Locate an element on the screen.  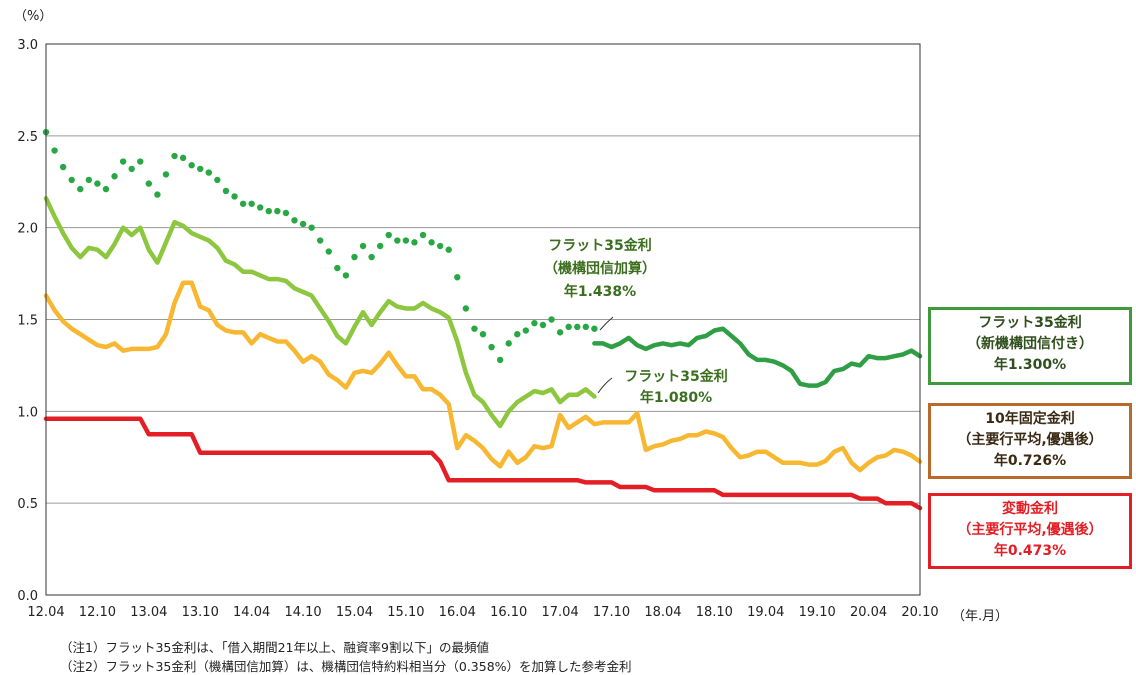
legend-box-flat35-new: フラット35金利 （新機構団信付き） 年1.300% is located at coordinates (1030, 346).